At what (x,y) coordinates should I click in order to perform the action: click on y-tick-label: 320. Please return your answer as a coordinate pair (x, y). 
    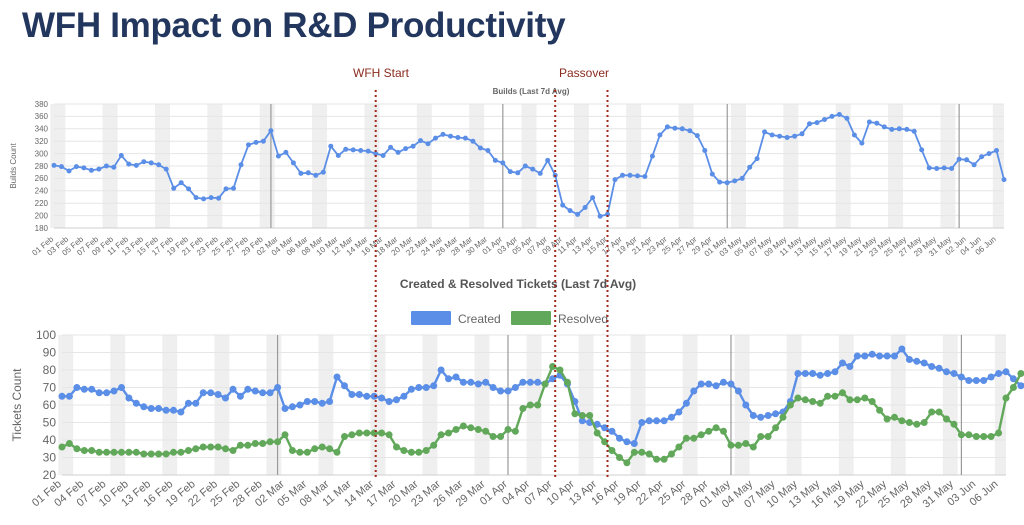
    Looking at the image, I should click on (42, 141).